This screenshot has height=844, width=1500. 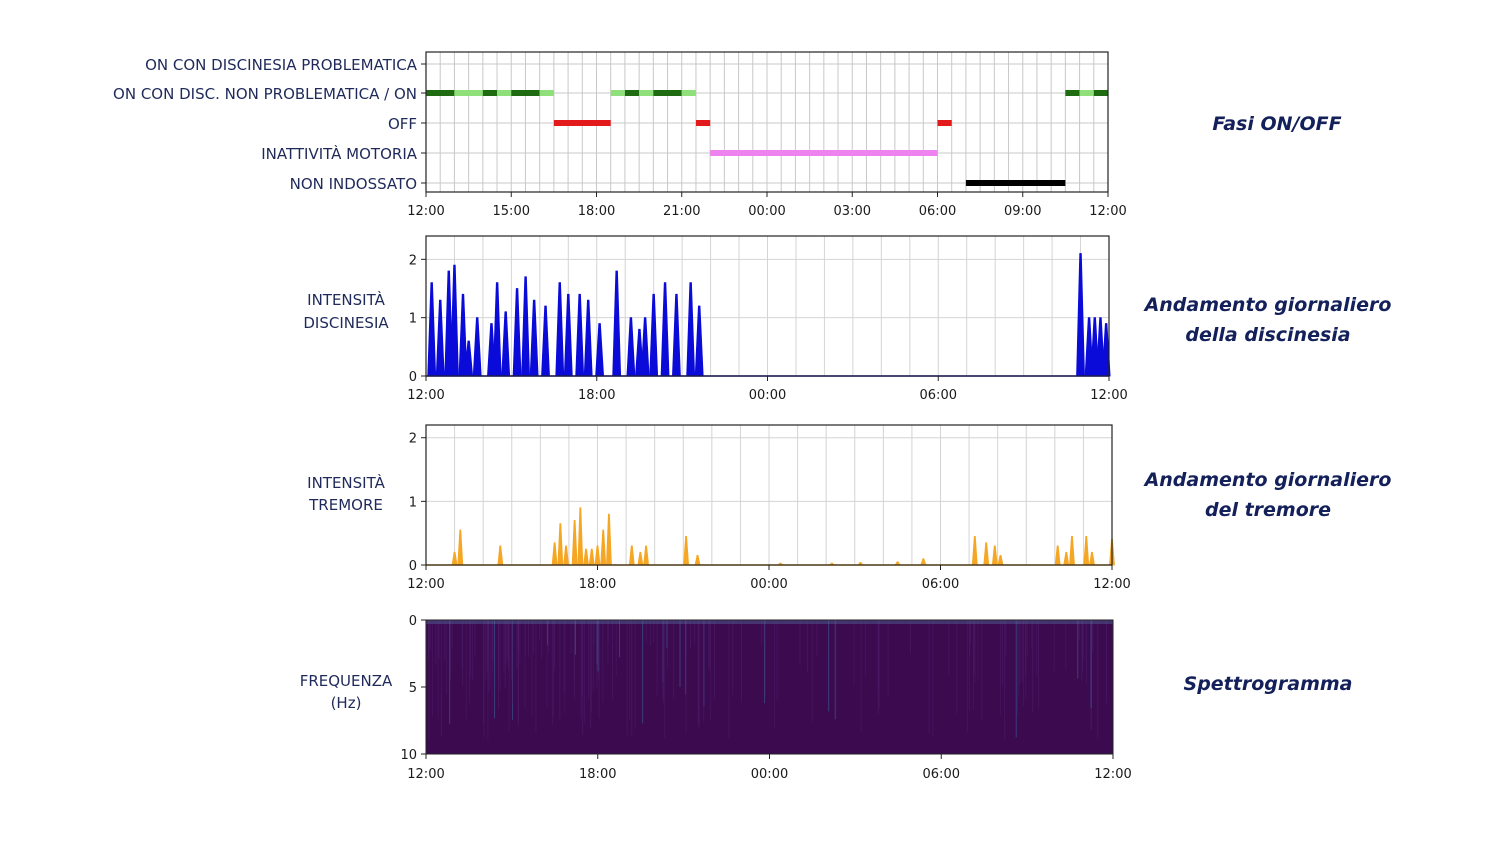 What do you see at coordinates (768, 584) in the screenshot?
I see `tremor-xtick-label: 00:00` at bounding box center [768, 584].